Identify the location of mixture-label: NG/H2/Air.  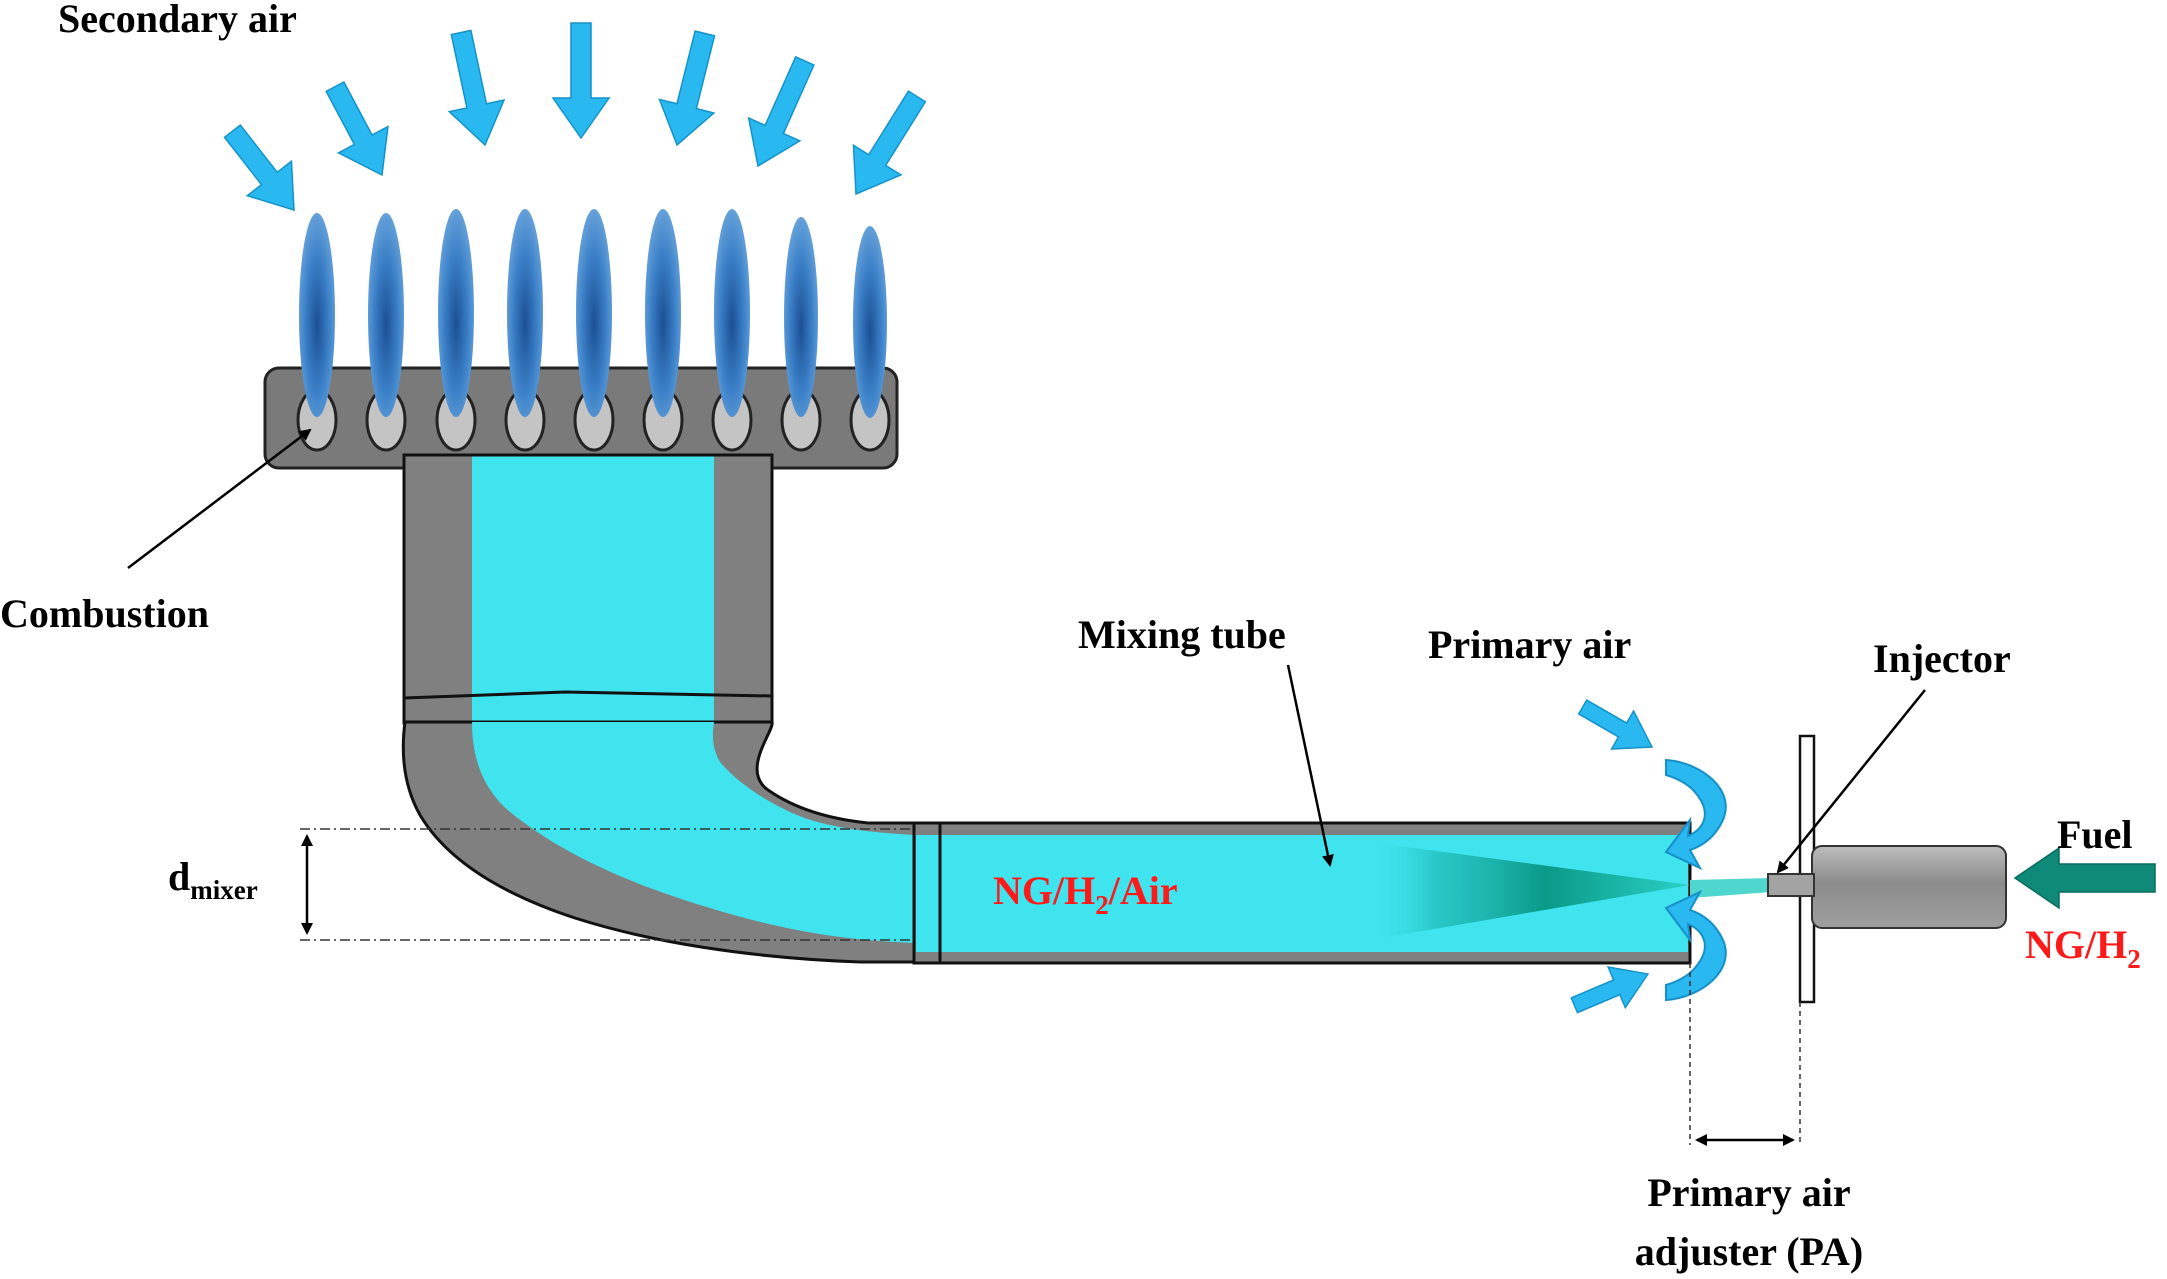
(1085, 894).